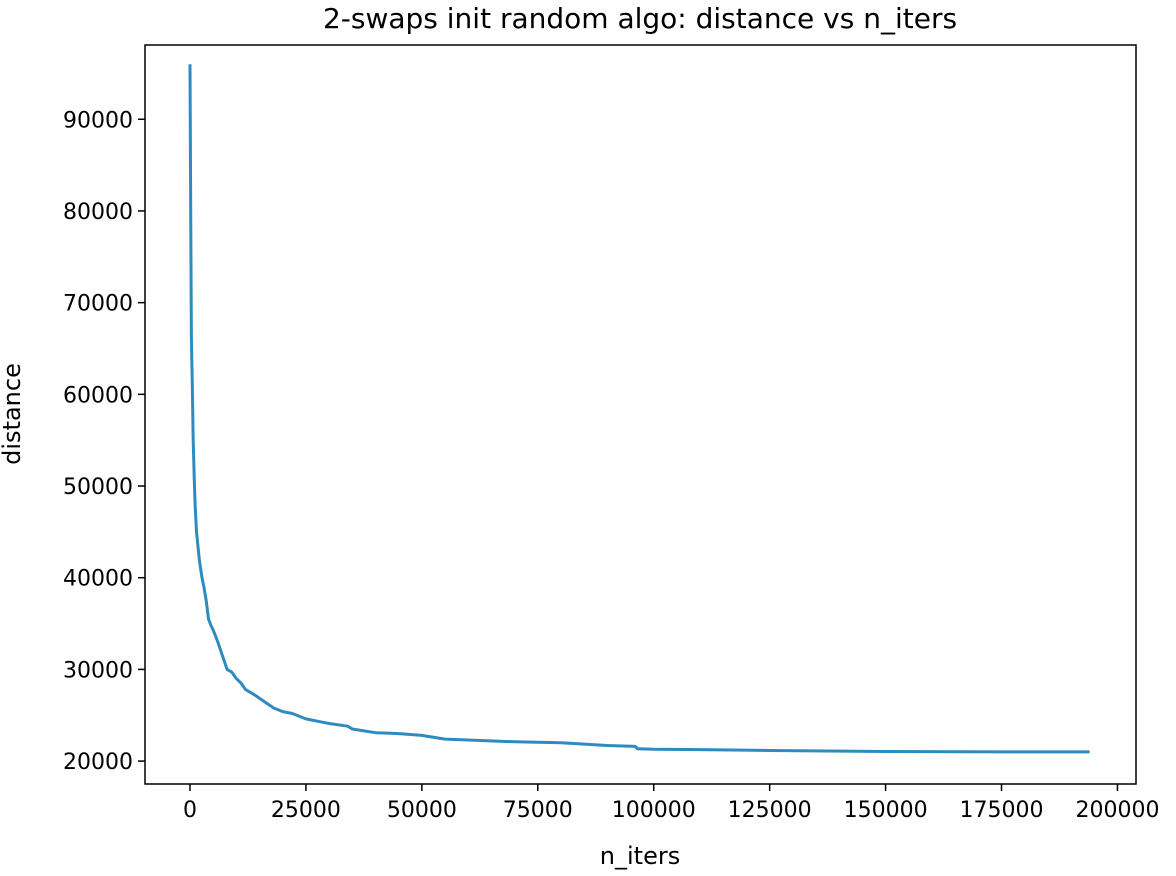 The height and width of the screenshot is (876, 1176). Describe the element at coordinates (1117, 810) in the screenshot. I see `x-tick-label: 200000` at that location.